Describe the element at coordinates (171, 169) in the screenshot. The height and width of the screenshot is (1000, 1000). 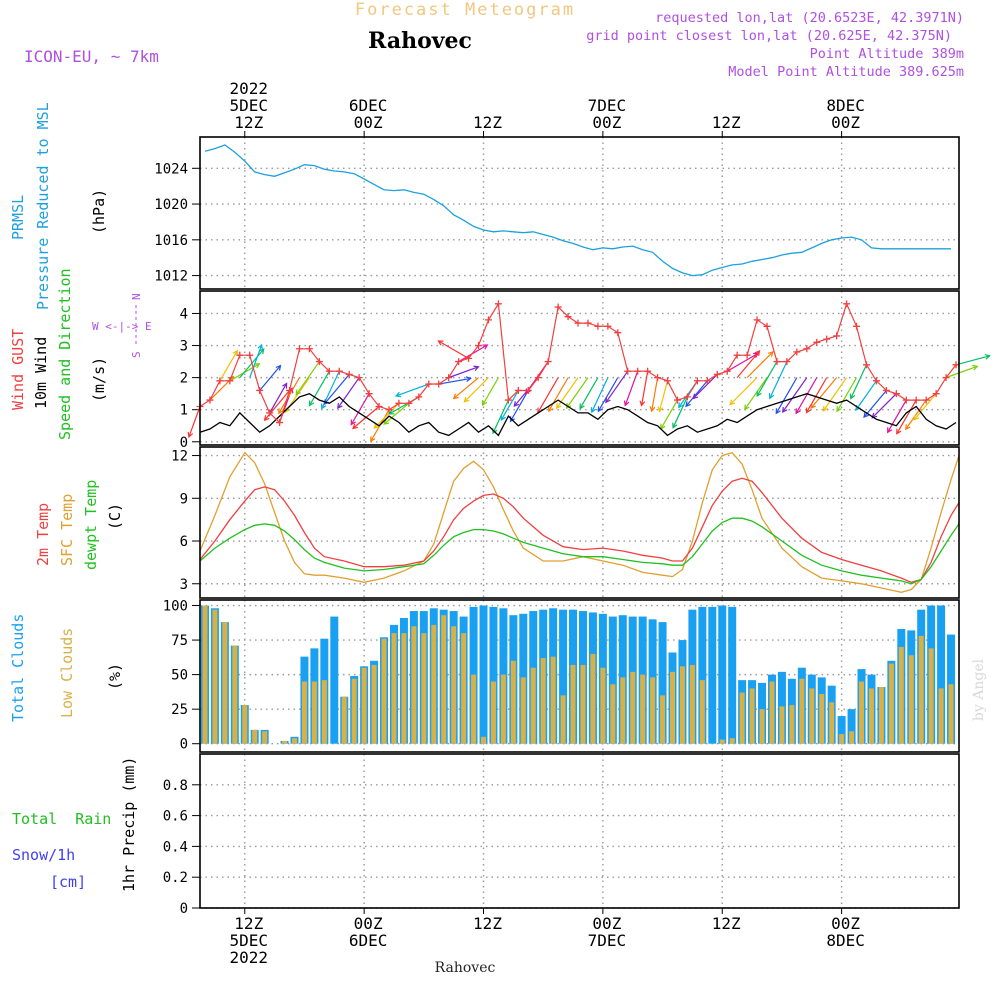
I see `y-tick-label: 1024` at that location.